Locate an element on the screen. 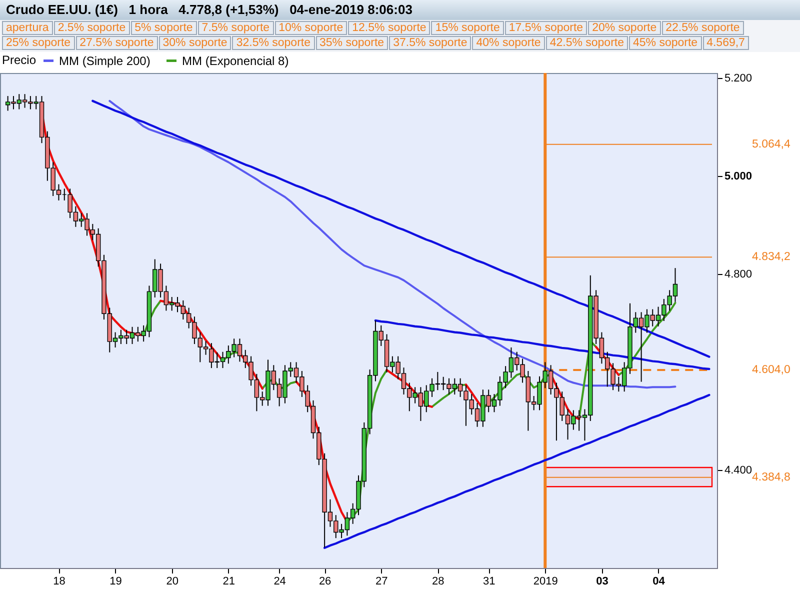  text: 35% soporte is located at coordinates (352, 43).